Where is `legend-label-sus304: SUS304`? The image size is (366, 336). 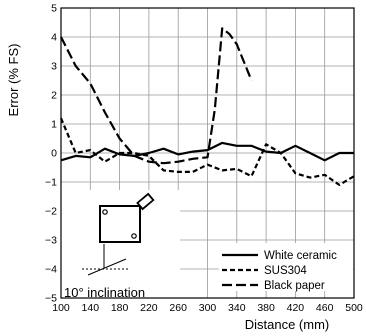
legend-label-sus304: SUS304 is located at coordinates (285, 271).